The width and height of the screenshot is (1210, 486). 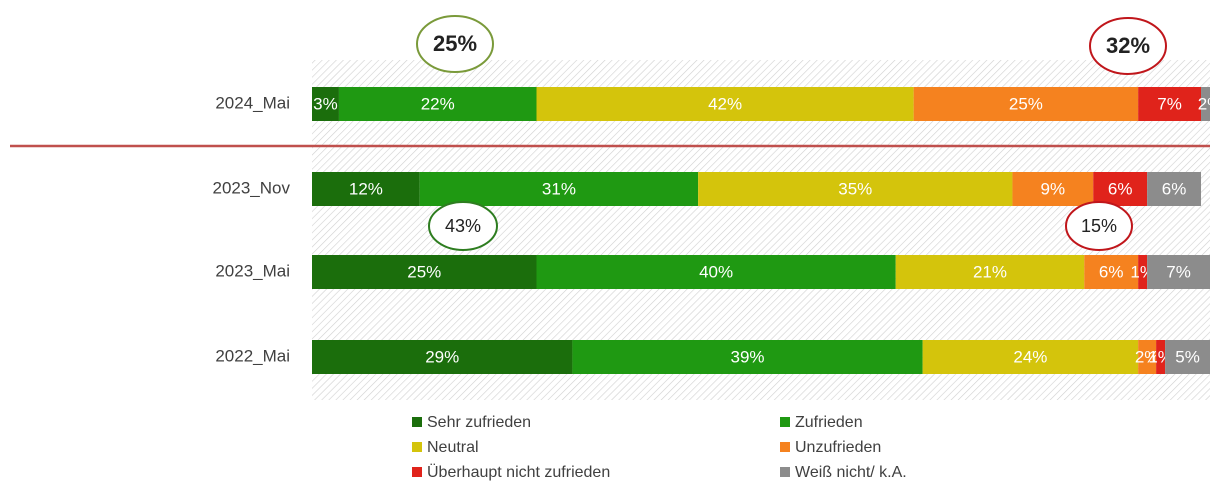 I want to click on value-label: 21%, so click(x=990, y=271).